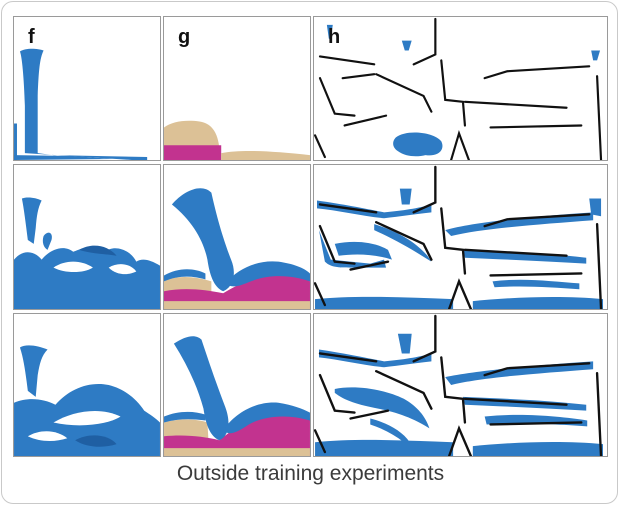 This screenshot has height=507, width=621. I want to click on panel-g-row2, so click(237, 237).